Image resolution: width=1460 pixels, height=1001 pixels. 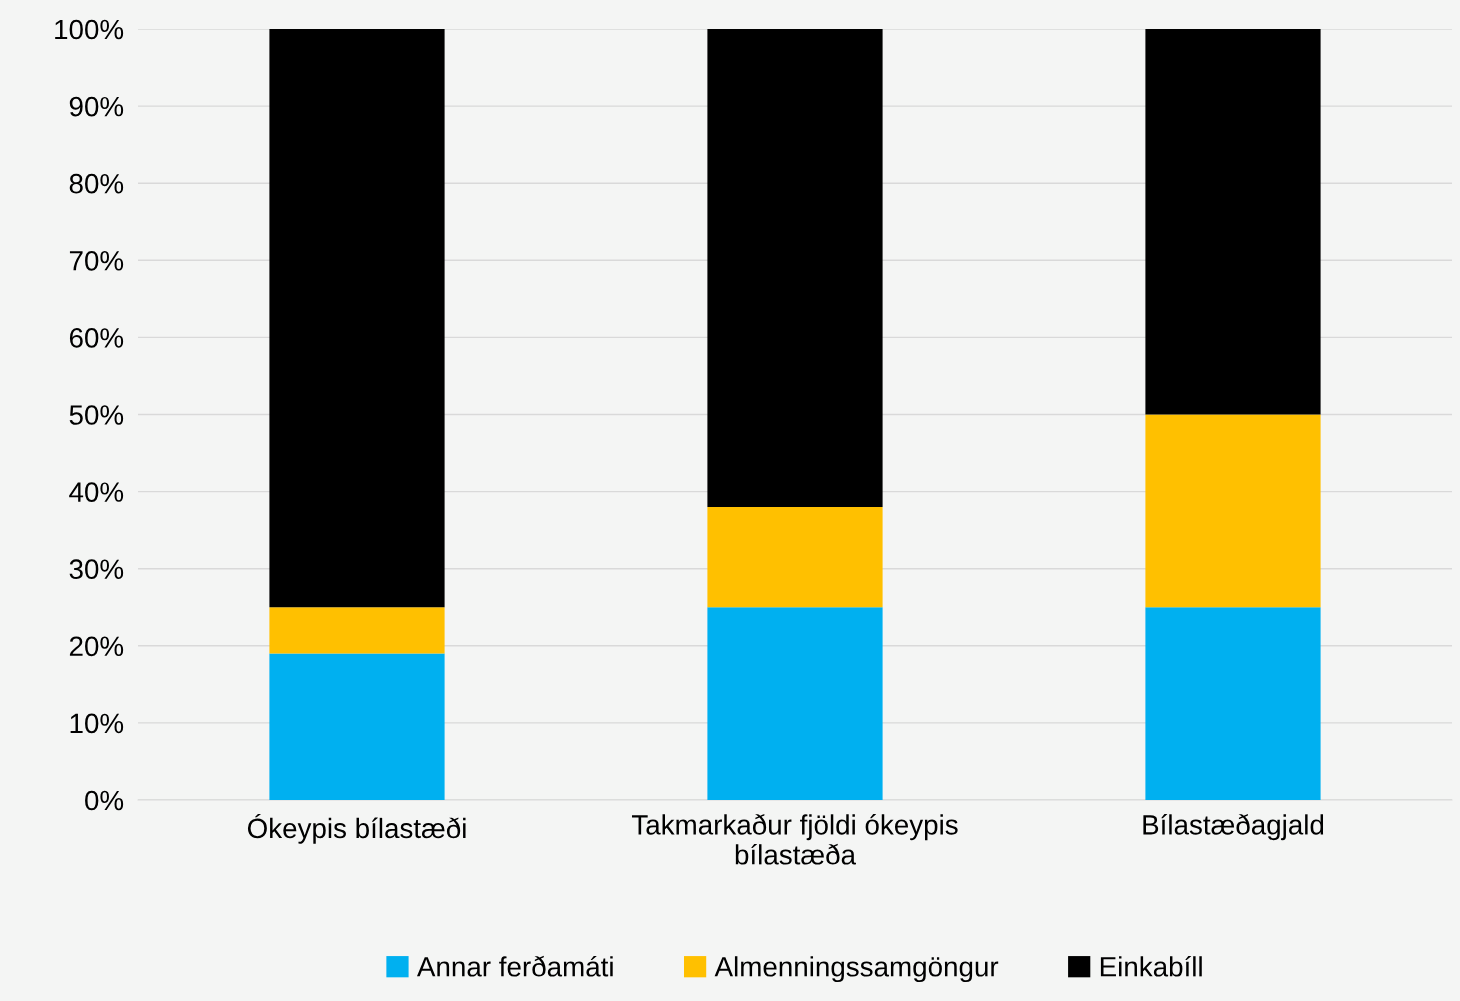 What do you see at coordinates (1151, 966) in the screenshot?
I see `legend-label: Einkabíll` at bounding box center [1151, 966].